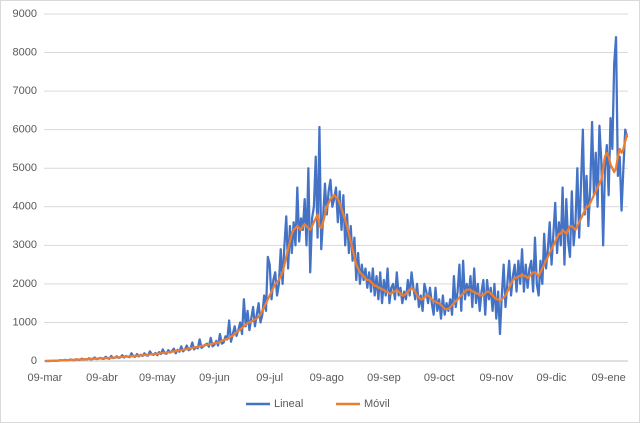 This screenshot has width=640, height=423. Describe the element at coordinates (25, 52) in the screenshot. I see `y-tick-label: 8000` at that location.